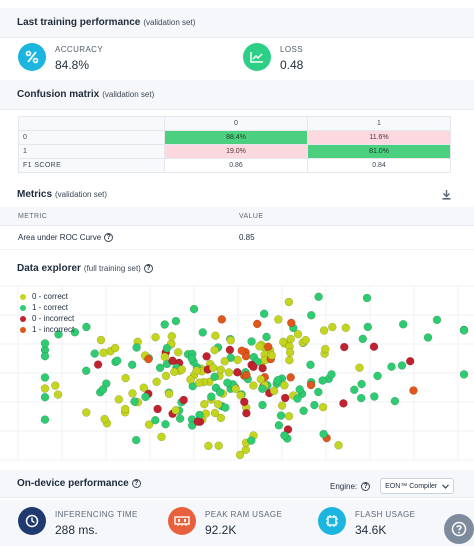  What do you see at coordinates (47, 329) in the screenshot?
I see `legend-item-1-incorrect: 1 - incorrect` at bounding box center [47, 329].